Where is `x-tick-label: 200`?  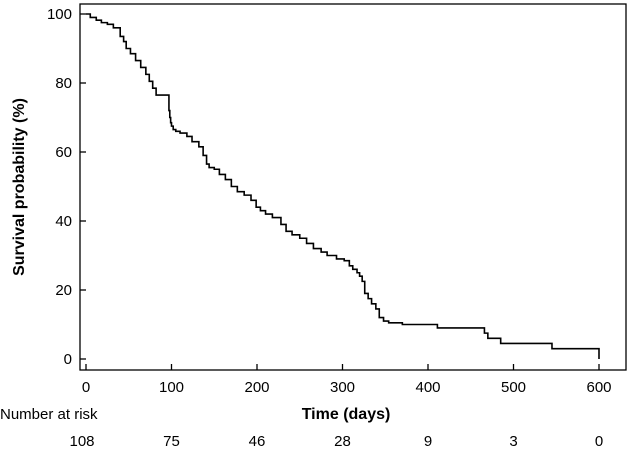 x-tick-label: 200 is located at coordinates (256, 387).